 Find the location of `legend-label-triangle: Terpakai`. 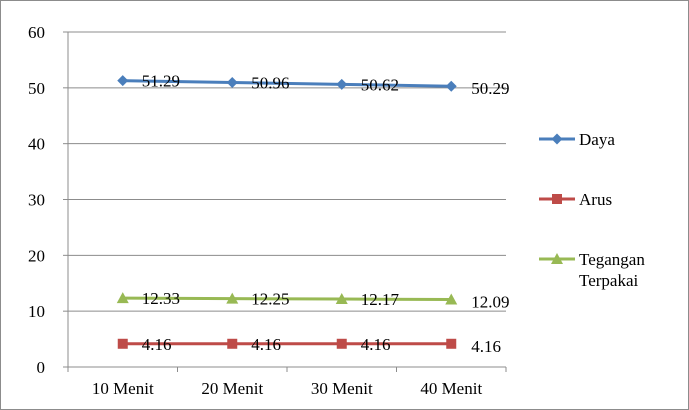

legend-label-triangle: Terpakai is located at coordinates (608, 280).